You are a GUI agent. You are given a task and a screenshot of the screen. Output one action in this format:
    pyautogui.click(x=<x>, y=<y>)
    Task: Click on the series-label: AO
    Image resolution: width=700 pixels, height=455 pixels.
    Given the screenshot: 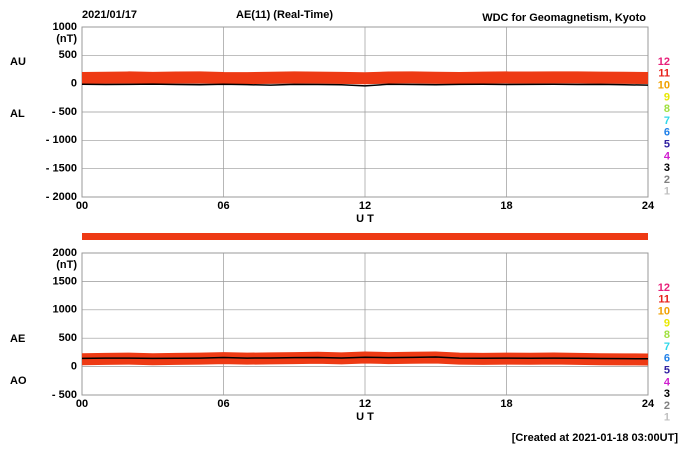 What is the action you would take?
    pyautogui.click(x=18, y=381)
    